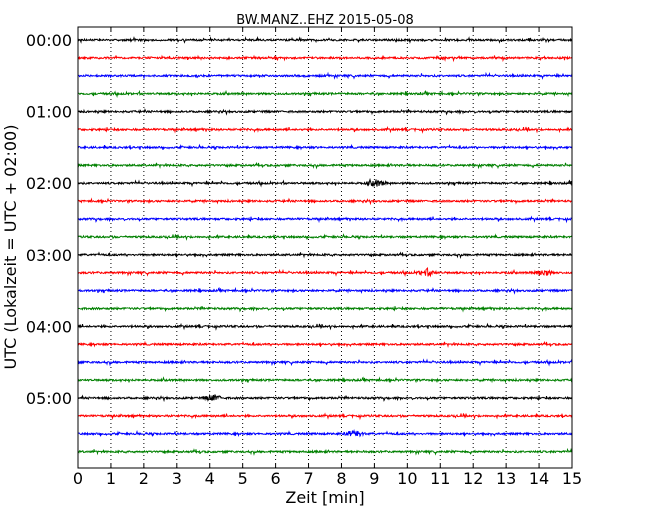  What do you see at coordinates (325, 20) in the screenshot?
I see `chart-title: BW.MANZ..EHZ 2015-05-08` at bounding box center [325, 20].